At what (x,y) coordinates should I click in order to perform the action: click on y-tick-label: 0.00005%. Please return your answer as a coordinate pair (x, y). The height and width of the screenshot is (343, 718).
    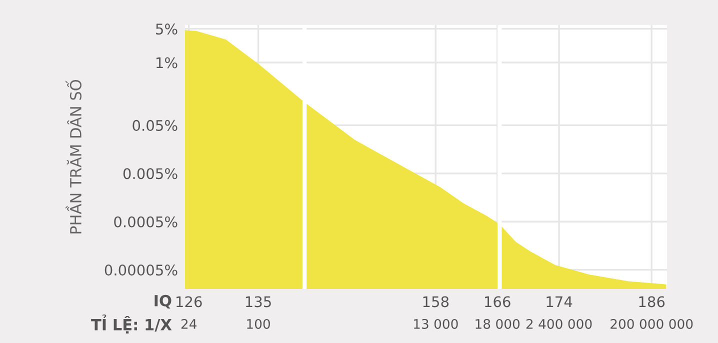
    Looking at the image, I should click on (141, 270).